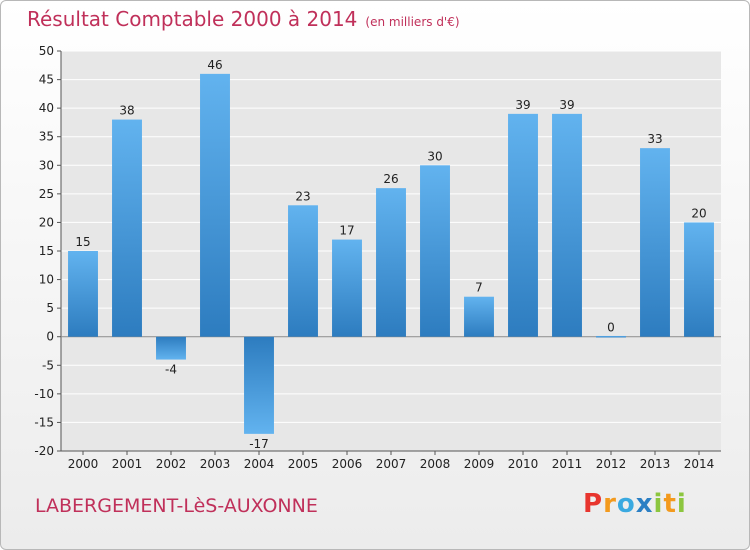  Describe the element at coordinates (611, 328) in the screenshot. I see `data-label: 0` at that location.